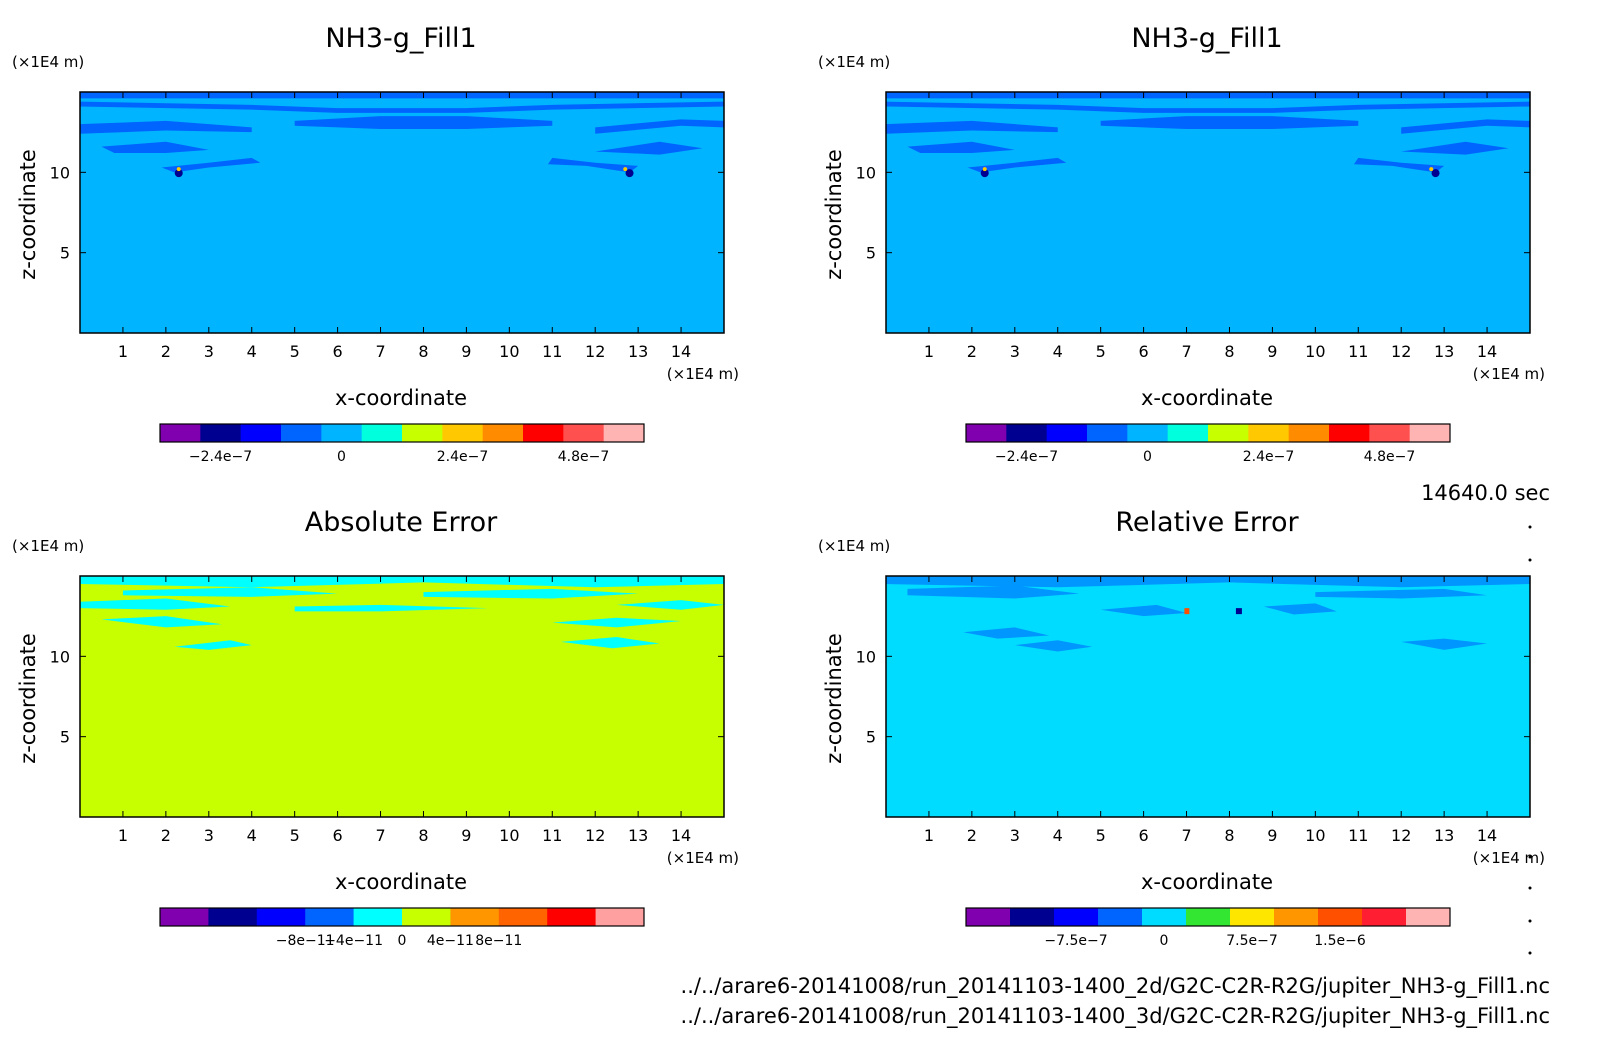 This screenshot has height=1054, width=1604. What do you see at coordinates (1238, 611) in the screenshot?
I see `field-minimum` at bounding box center [1238, 611].